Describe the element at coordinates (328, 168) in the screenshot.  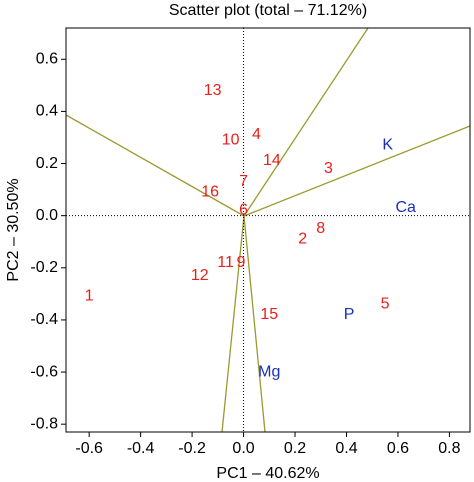
I see `point-label: 3` at that location.